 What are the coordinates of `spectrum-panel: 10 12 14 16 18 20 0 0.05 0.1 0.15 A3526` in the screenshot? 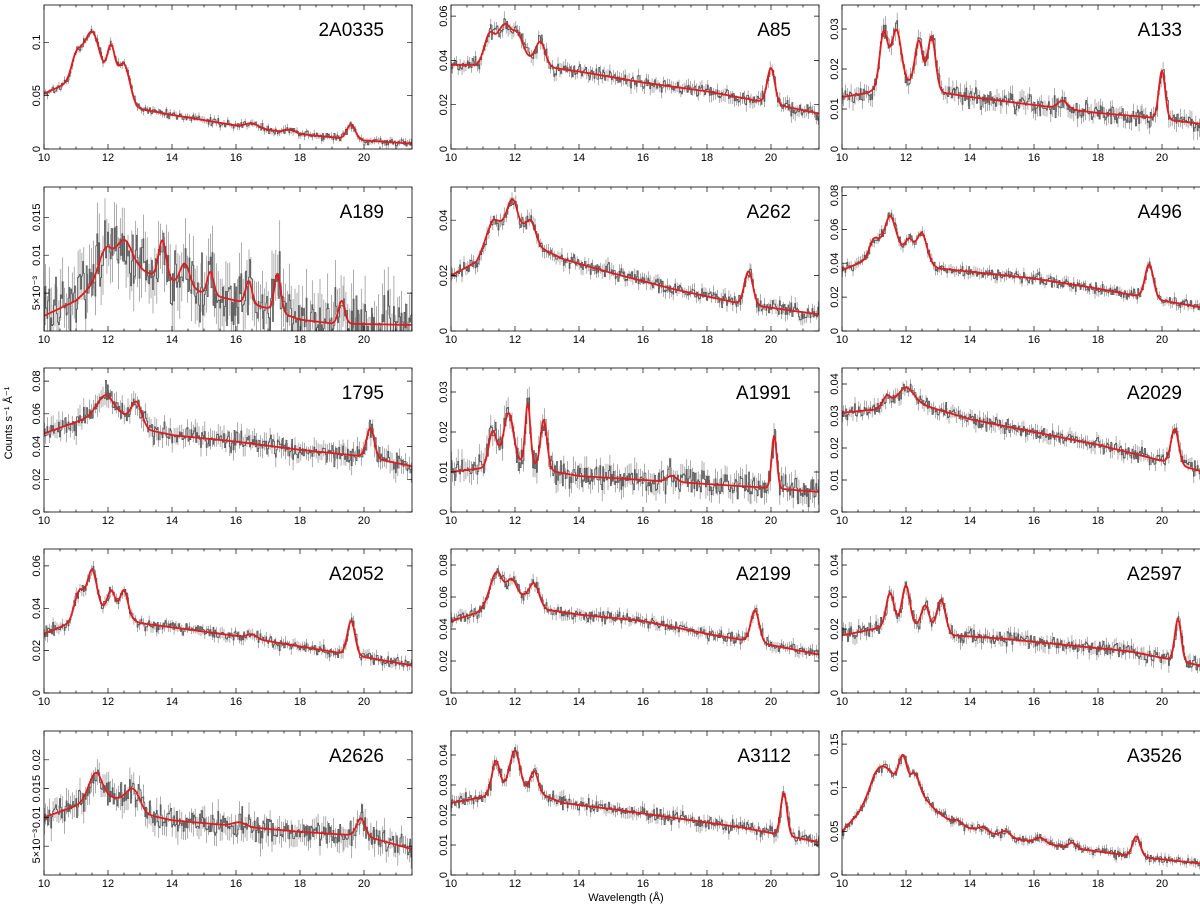 It's located at (1014, 810).